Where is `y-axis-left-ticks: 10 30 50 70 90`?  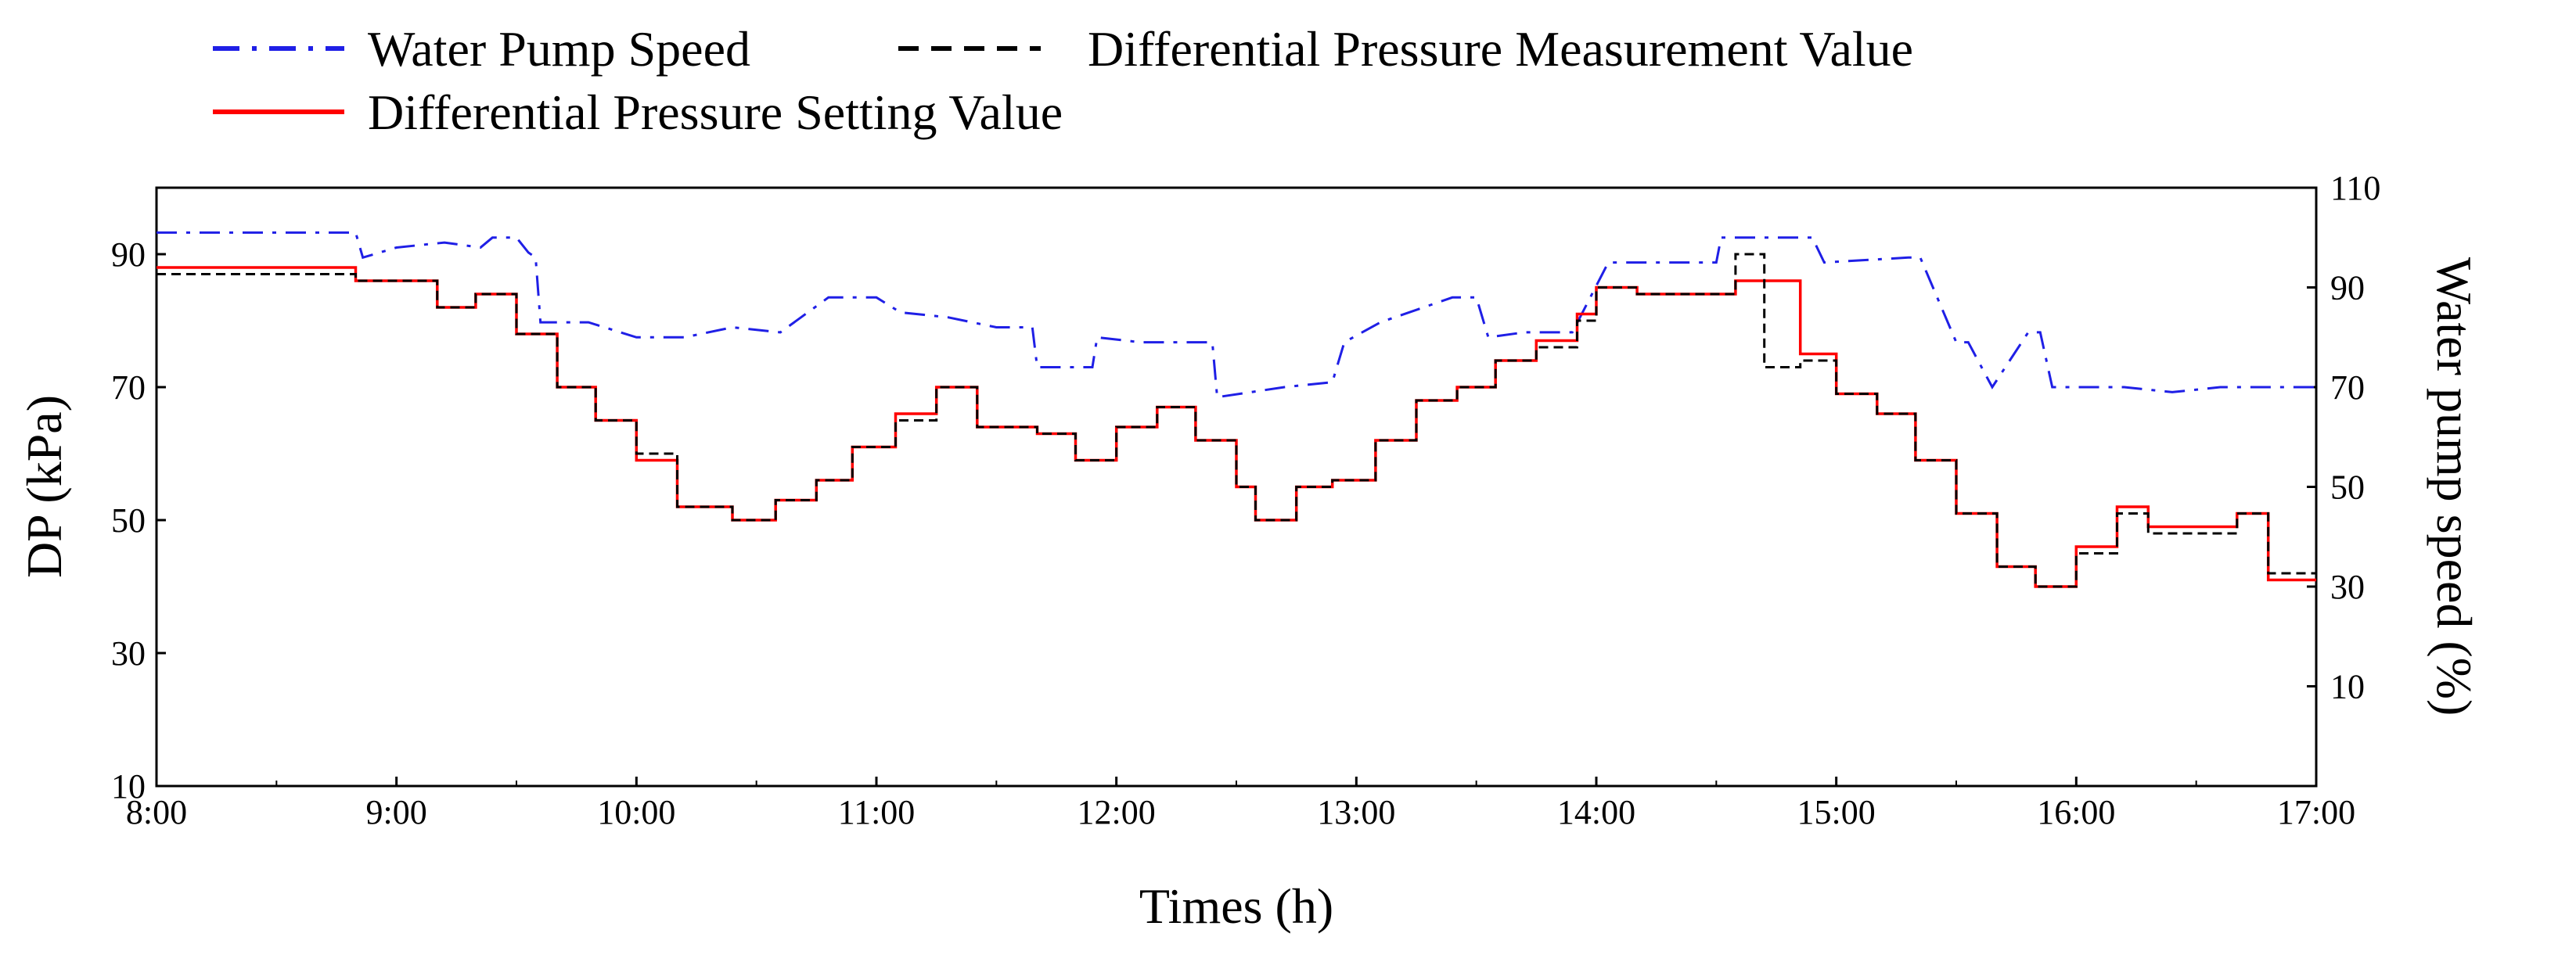 y-axis-left-ticks: 10 30 50 70 90 is located at coordinates (138, 520).